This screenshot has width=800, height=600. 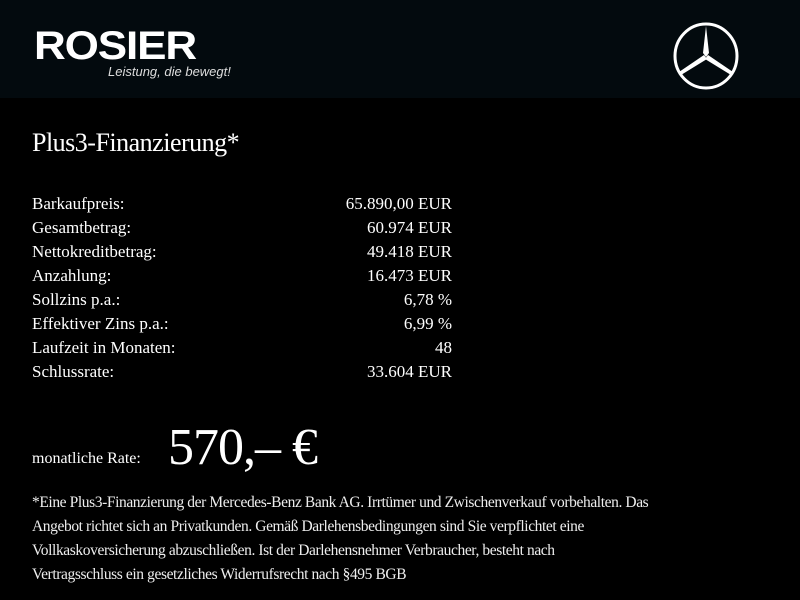 What do you see at coordinates (242, 228) in the screenshot?
I see `table-row: Gesamtbetrag: 60.974 EUR` at bounding box center [242, 228].